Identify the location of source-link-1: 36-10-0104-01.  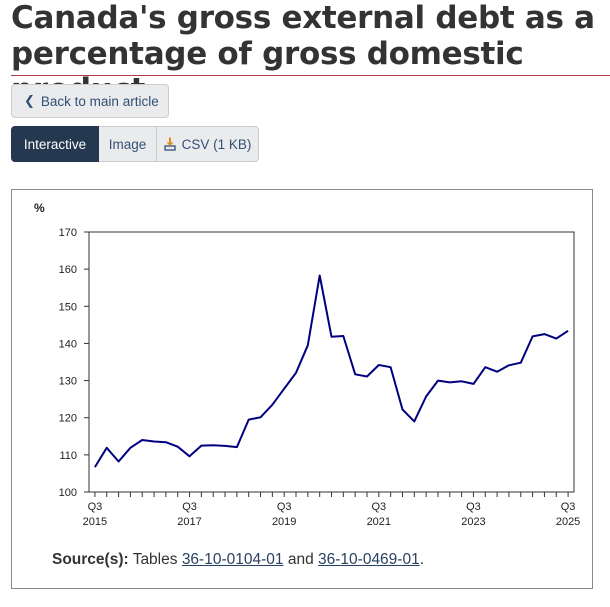
(232, 559).